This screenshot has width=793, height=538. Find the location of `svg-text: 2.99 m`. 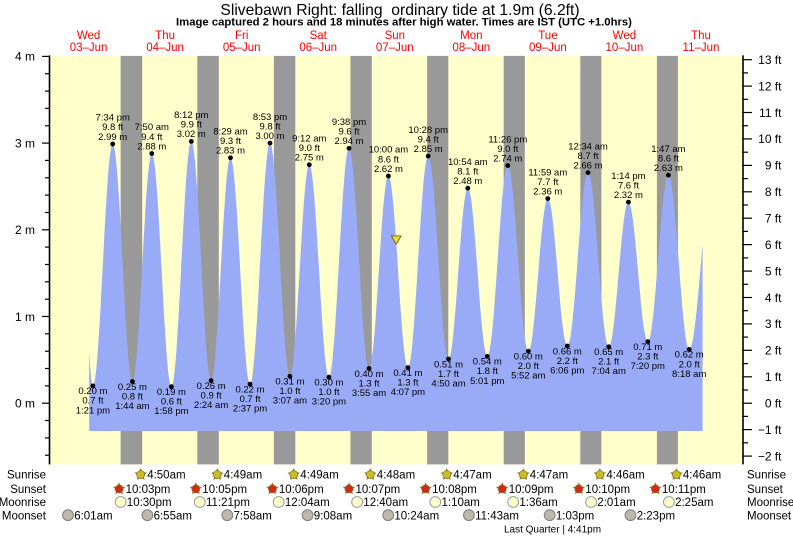

svg-text: 2.99 m is located at coordinates (112, 137).